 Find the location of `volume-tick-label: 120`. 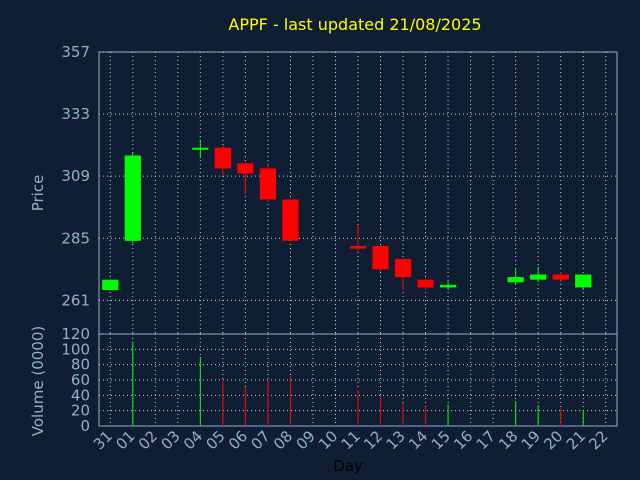

volume-tick-label: 120 is located at coordinates (75, 334).